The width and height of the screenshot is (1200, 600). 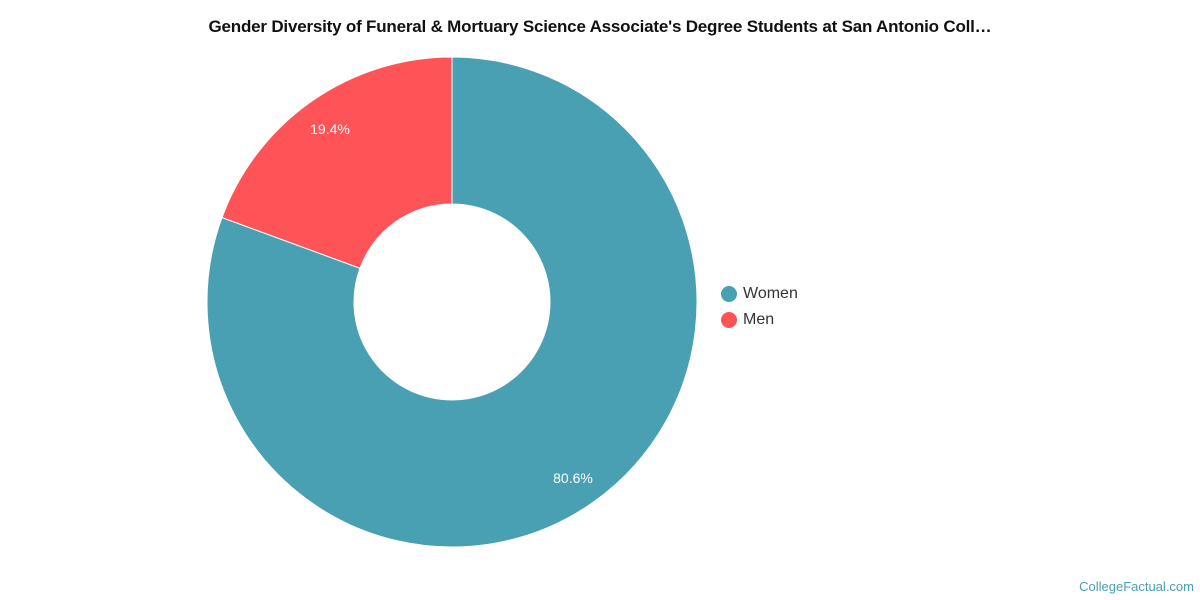 What do you see at coordinates (1136, 586) in the screenshot?
I see `credit-link: CollegeFactual.com` at bounding box center [1136, 586].